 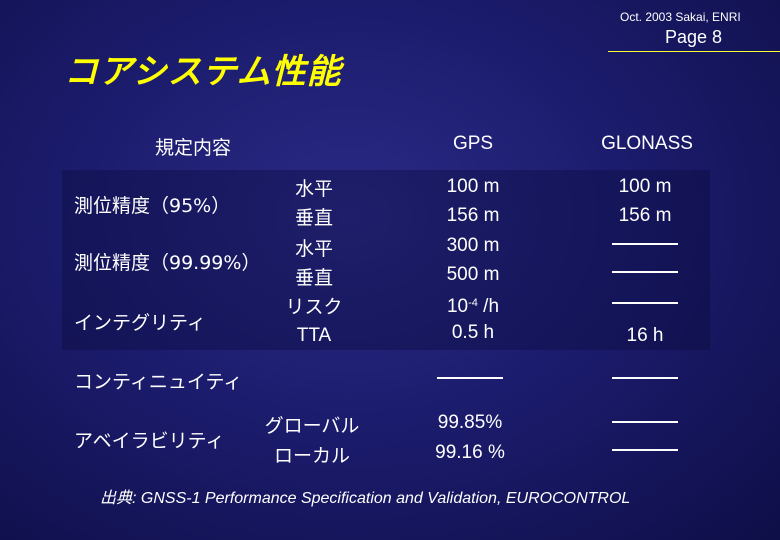 I want to click on gps-accuracy-95-horizontal: 100 m, so click(x=473, y=186).